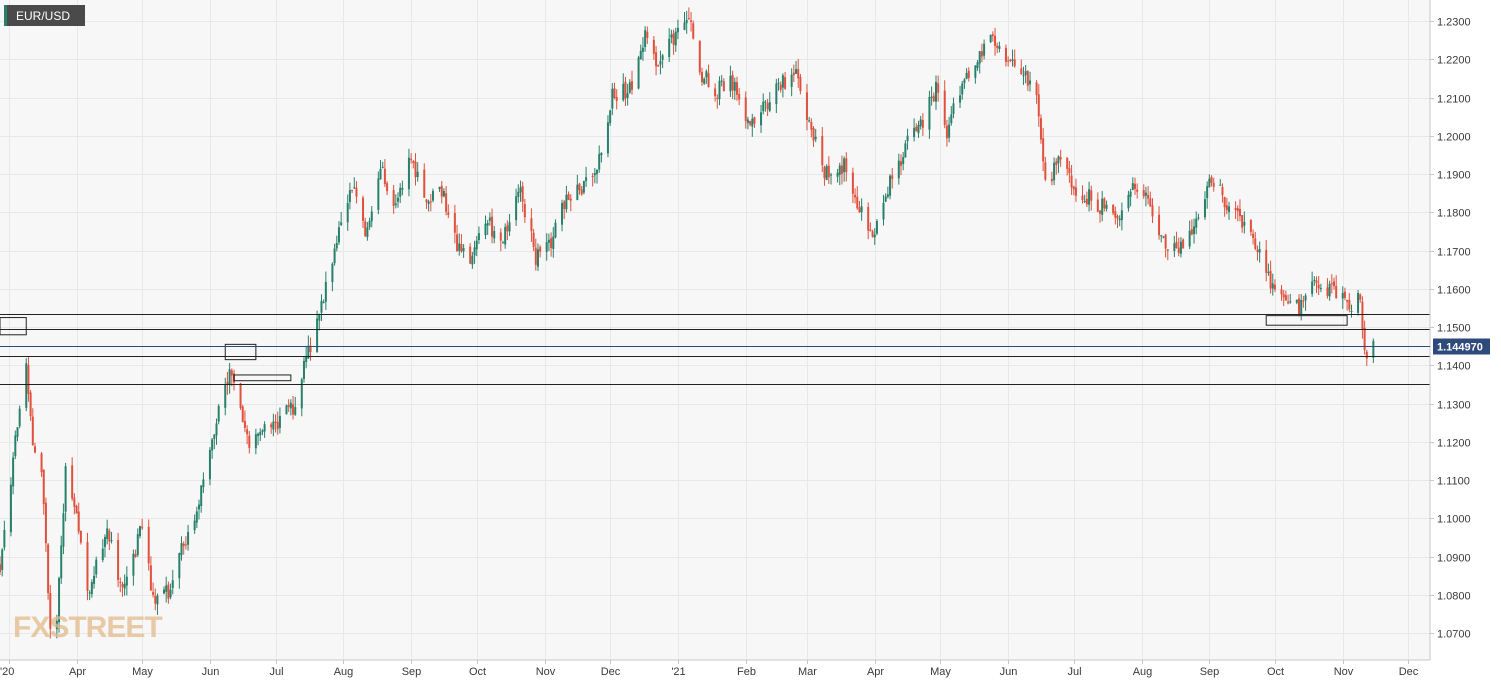 The width and height of the screenshot is (1501, 689). I want to click on x-tick-label: Jun, so click(1009, 672).